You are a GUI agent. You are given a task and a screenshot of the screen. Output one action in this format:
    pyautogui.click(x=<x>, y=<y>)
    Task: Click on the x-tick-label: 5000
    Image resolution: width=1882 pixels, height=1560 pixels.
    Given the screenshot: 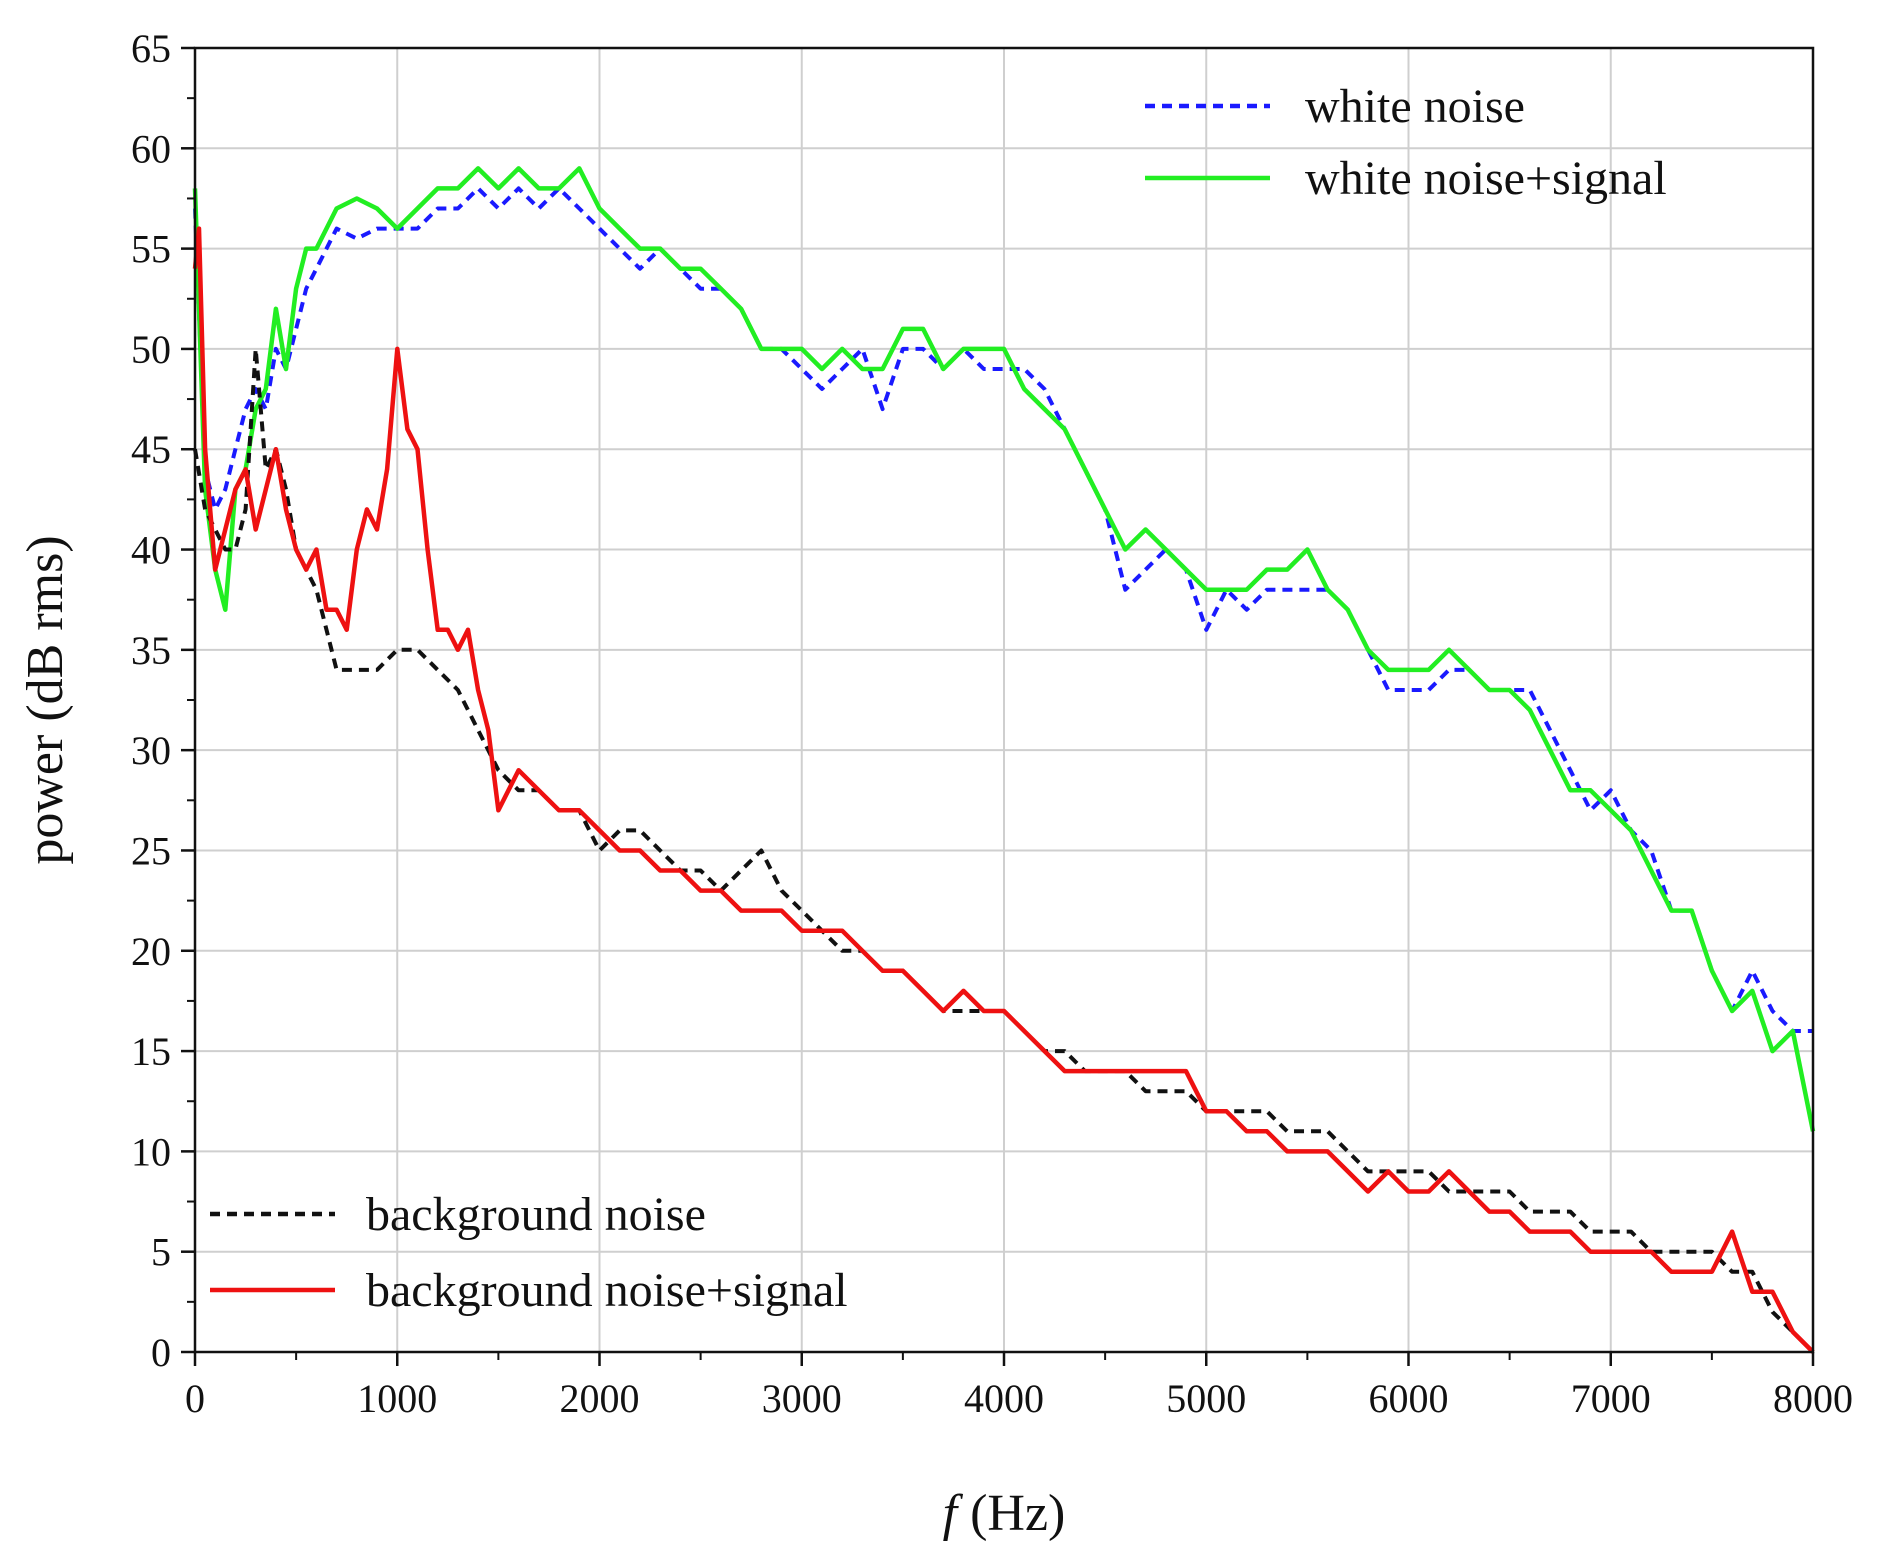 What is the action you would take?
    pyautogui.click(x=1206, y=1398)
    